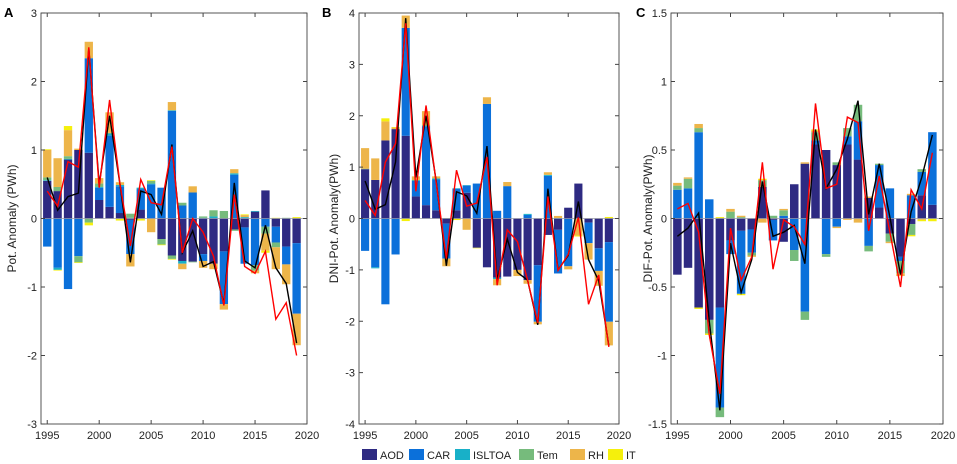  Describe the element at coordinates (438, 456) in the screenshot. I see `legend-label-car: CAR` at that location.